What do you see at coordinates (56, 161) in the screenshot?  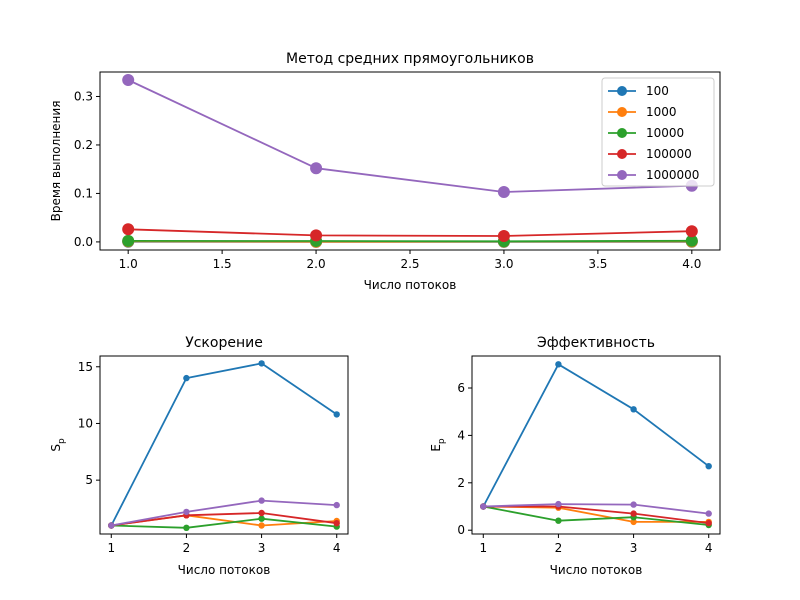 I see `execution-time-ylabel: Время выполнения` at bounding box center [56, 161].